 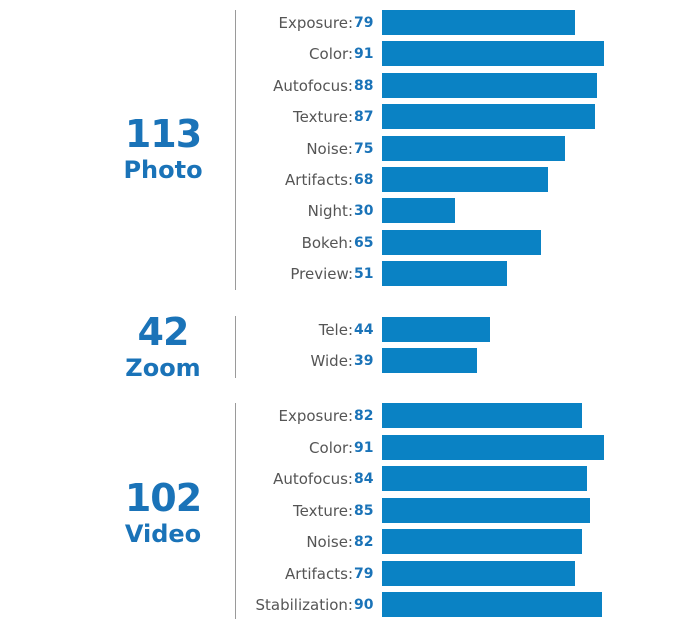 I want to click on video-row: Color: 91, so click(x=463, y=448).